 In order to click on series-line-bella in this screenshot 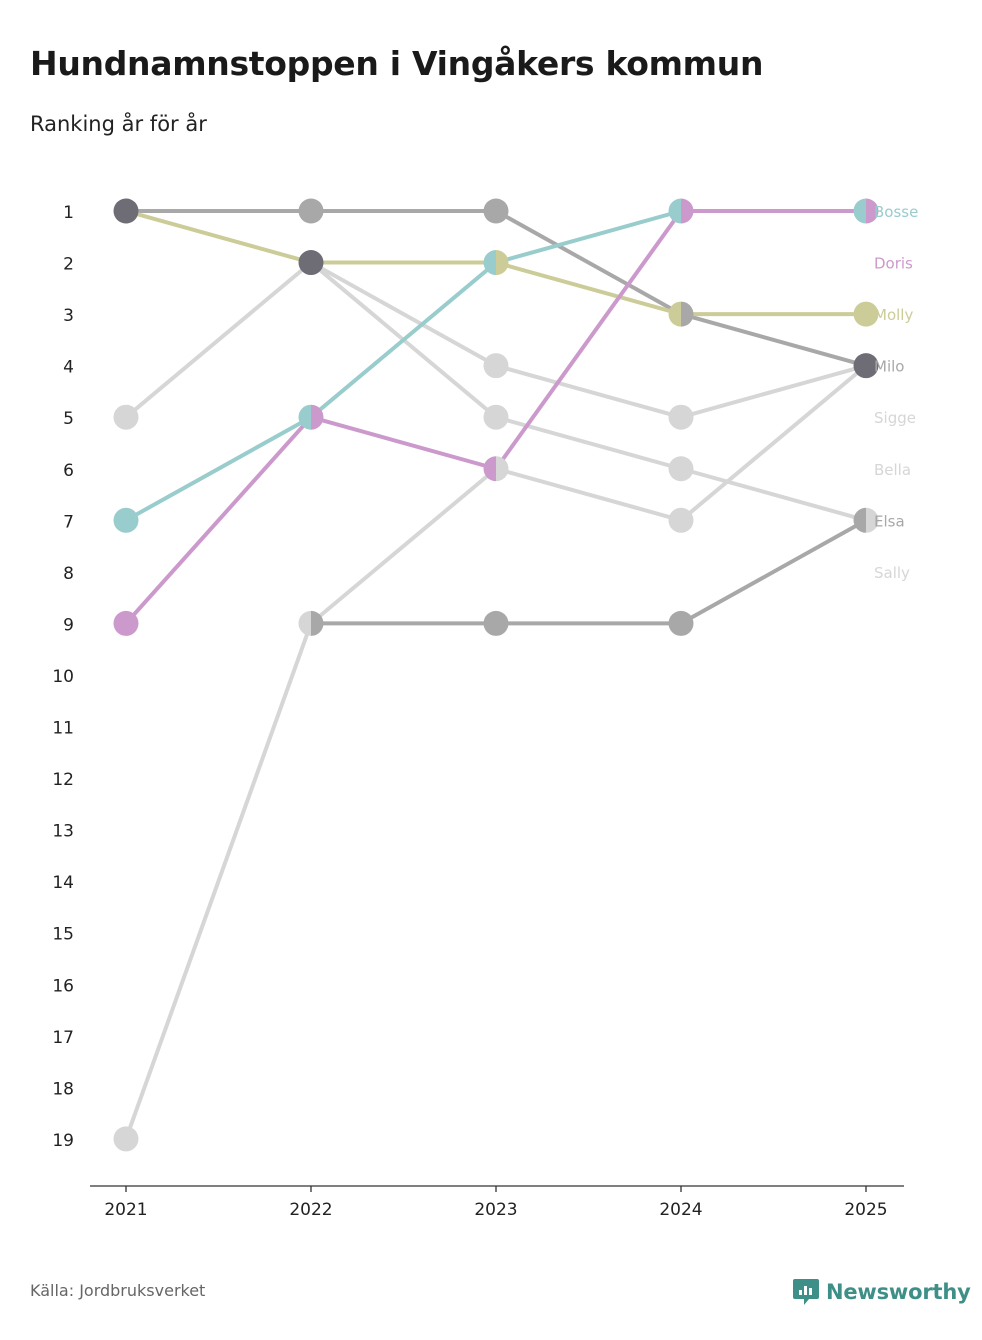, I will do `click(496, 340)`.